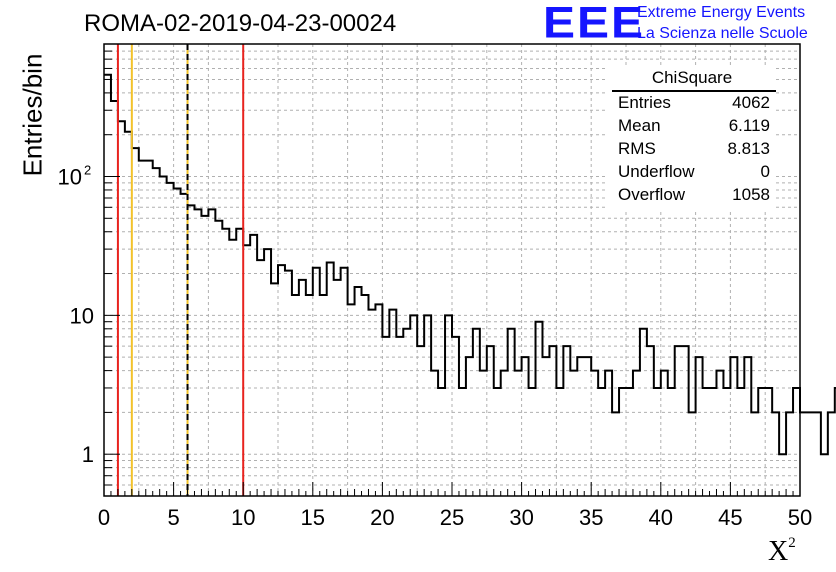 This screenshot has height=572, width=836. I want to click on stats-key: Mean, so click(639, 125).